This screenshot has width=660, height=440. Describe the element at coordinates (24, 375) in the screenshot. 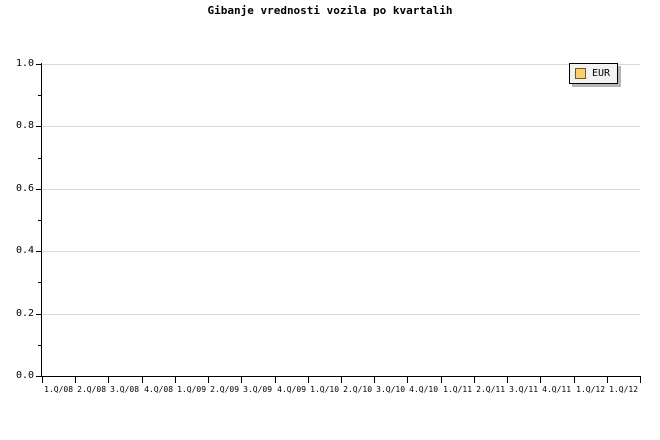

I see `y-axis-tick-label: 0.0` at that location.